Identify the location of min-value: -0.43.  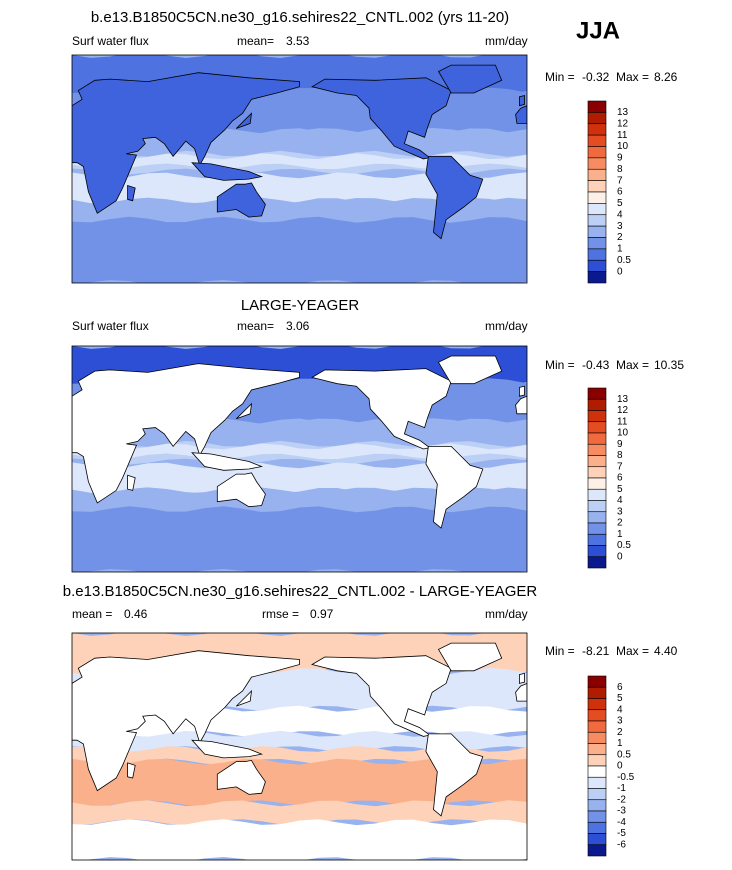
(596, 365).